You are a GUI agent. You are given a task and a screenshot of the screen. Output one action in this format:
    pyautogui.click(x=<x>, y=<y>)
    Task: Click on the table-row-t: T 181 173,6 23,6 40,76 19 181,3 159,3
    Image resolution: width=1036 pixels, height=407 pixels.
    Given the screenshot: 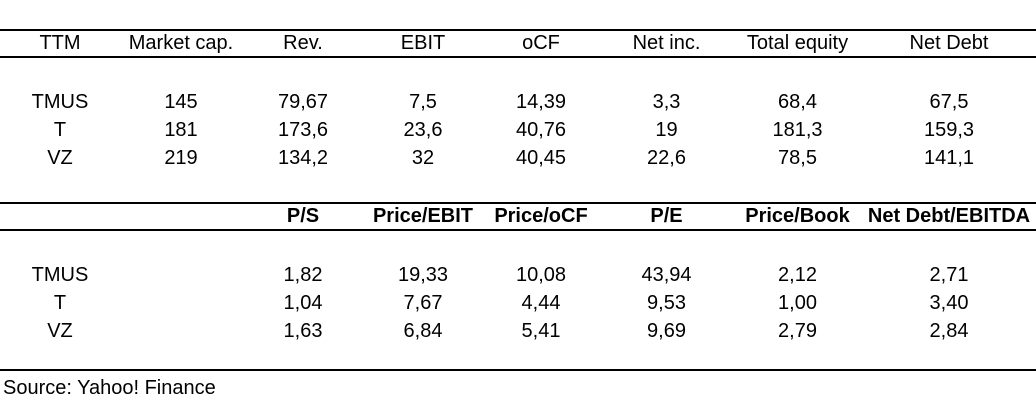 What is the action you would take?
    pyautogui.click(x=518, y=130)
    